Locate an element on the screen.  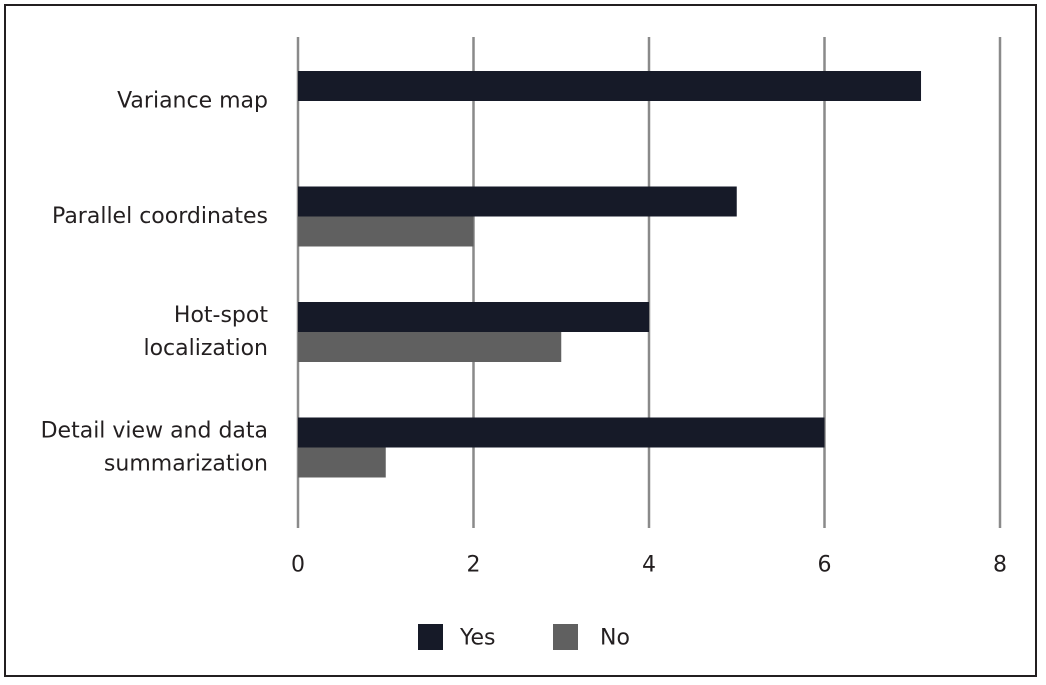
x-tick-label-2: 4 is located at coordinates (649, 565).